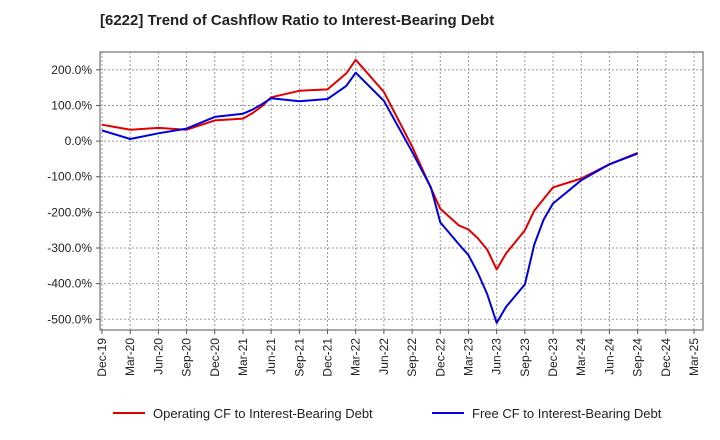  Describe the element at coordinates (328, 357) in the screenshot. I see `x-tick-label: Dec-21` at that location.